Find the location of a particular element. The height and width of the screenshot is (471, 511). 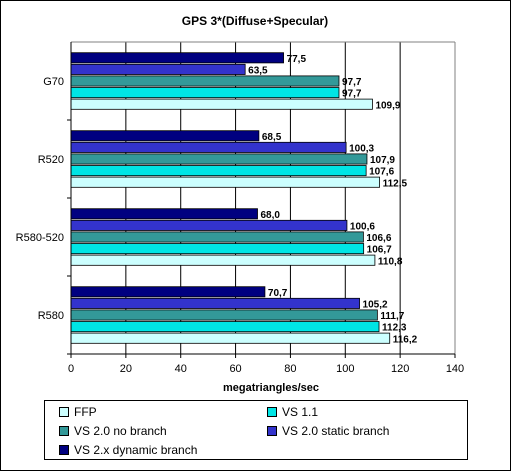

data-label: 77,5 is located at coordinates (297, 59).